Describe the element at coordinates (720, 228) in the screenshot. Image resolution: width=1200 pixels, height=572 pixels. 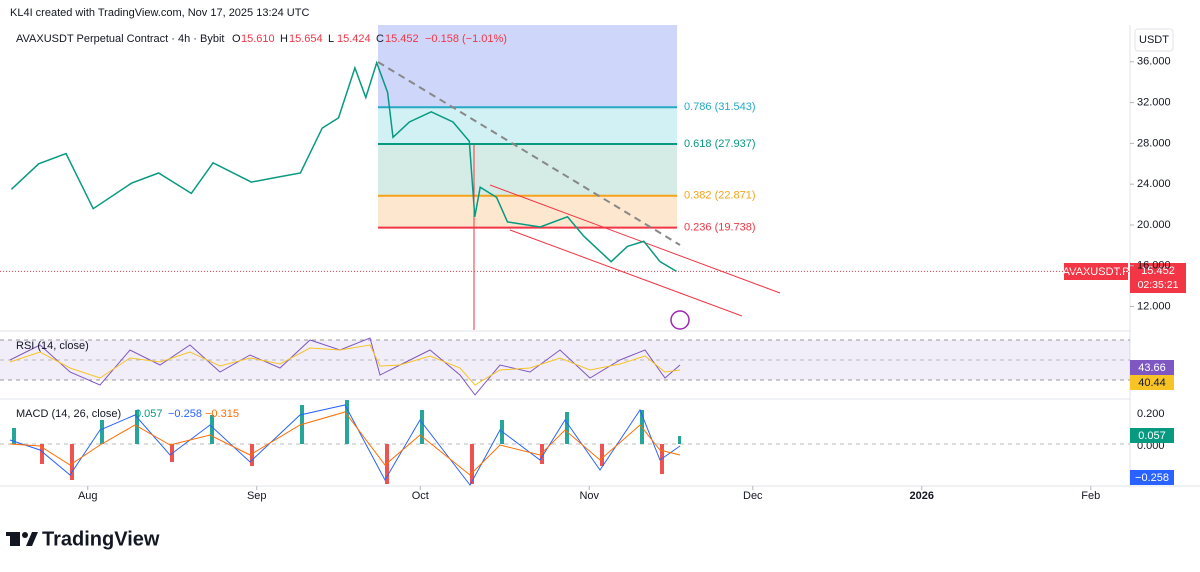
I see `fib-label: 0.236 (19.738)` at that location.